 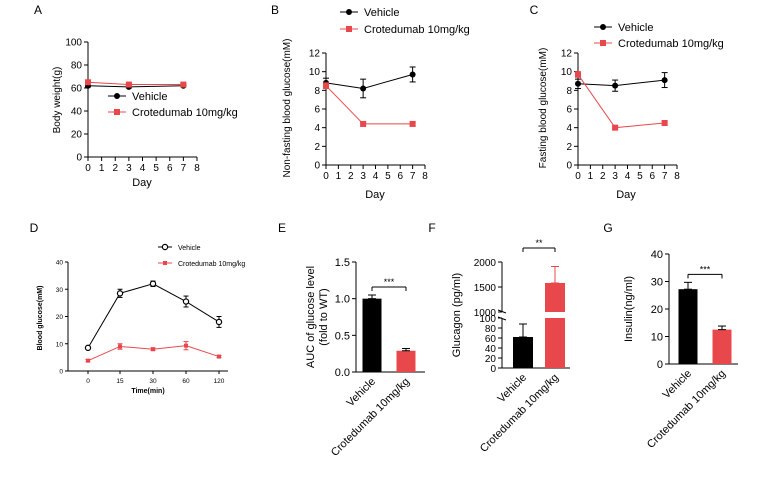 What do you see at coordinates (615, 176) in the screenshot?
I see `x-tick-label-C: 3` at bounding box center [615, 176].